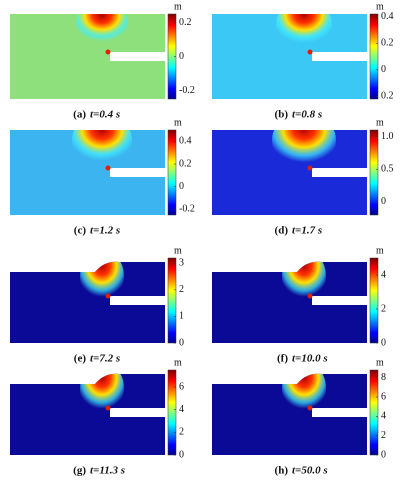 The width and height of the screenshot is (410, 494). I want to click on panel: m 4 2 0 (f) t=10.0 s, so click(299, 305).